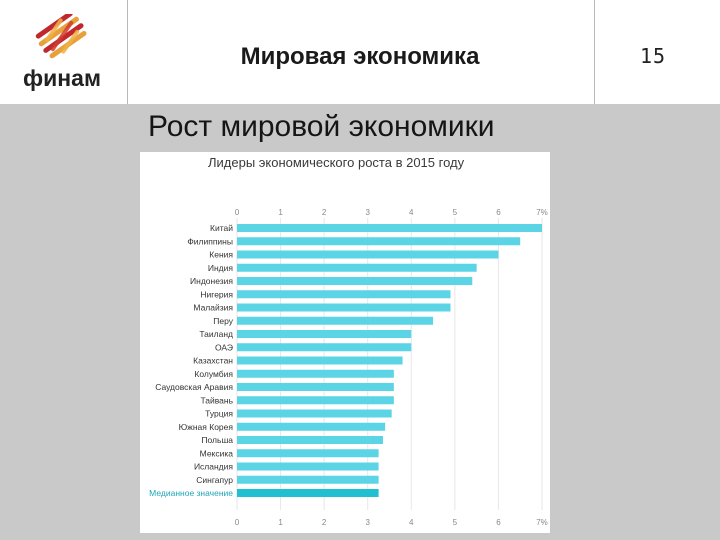 This screenshot has width=720, height=540. Describe the element at coordinates (411, 522) in the screenshot. I see `tick-label-bottom: 4` at that location.